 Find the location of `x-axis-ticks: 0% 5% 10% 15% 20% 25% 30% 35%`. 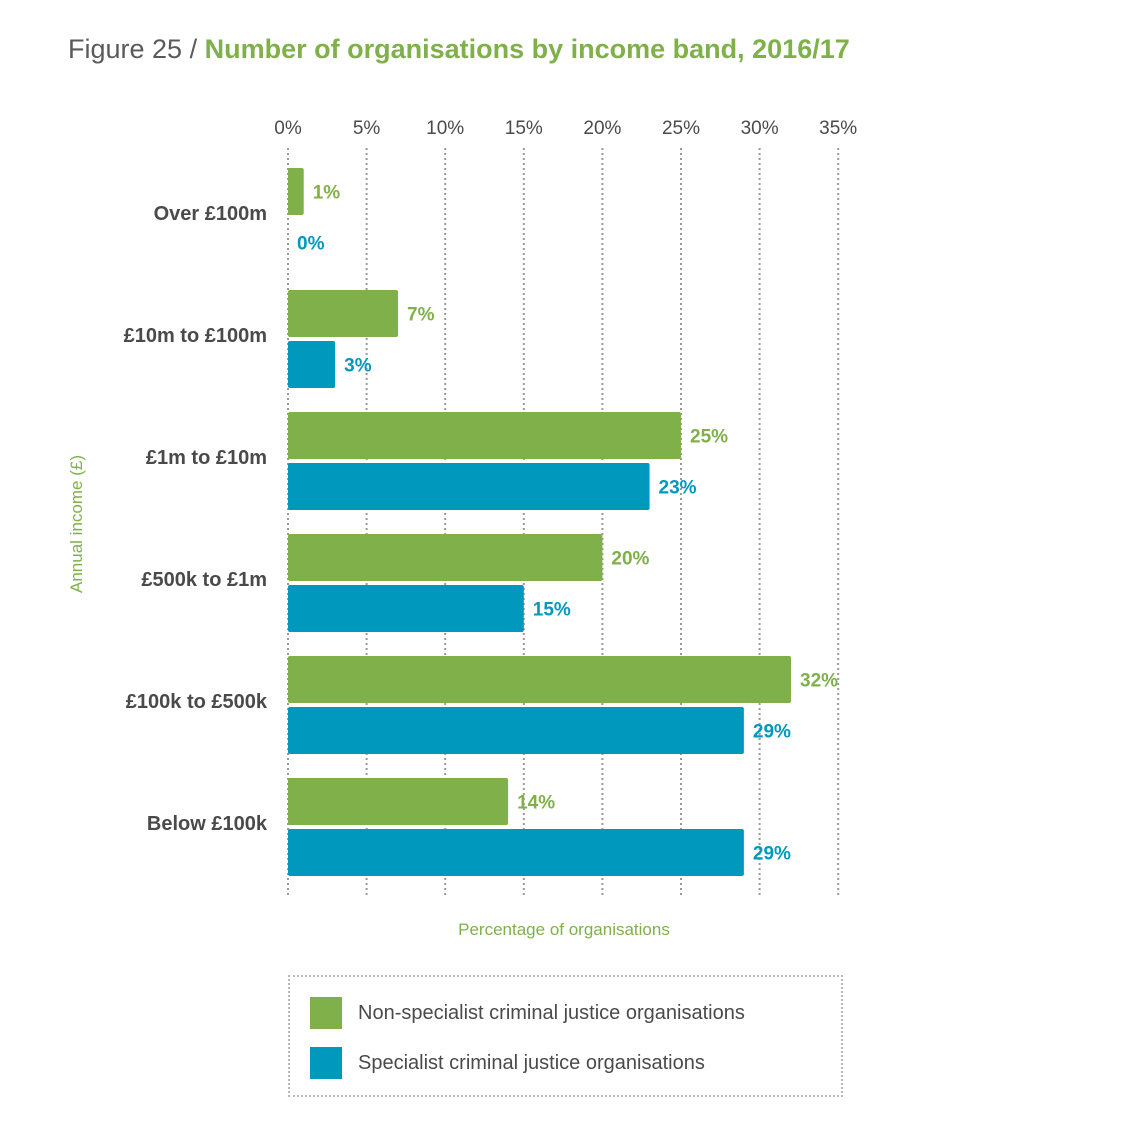

x-axis-ticks: 0% 5% 10% 15% 20% 25% 30% 35% is located at coordinates (565, 128).